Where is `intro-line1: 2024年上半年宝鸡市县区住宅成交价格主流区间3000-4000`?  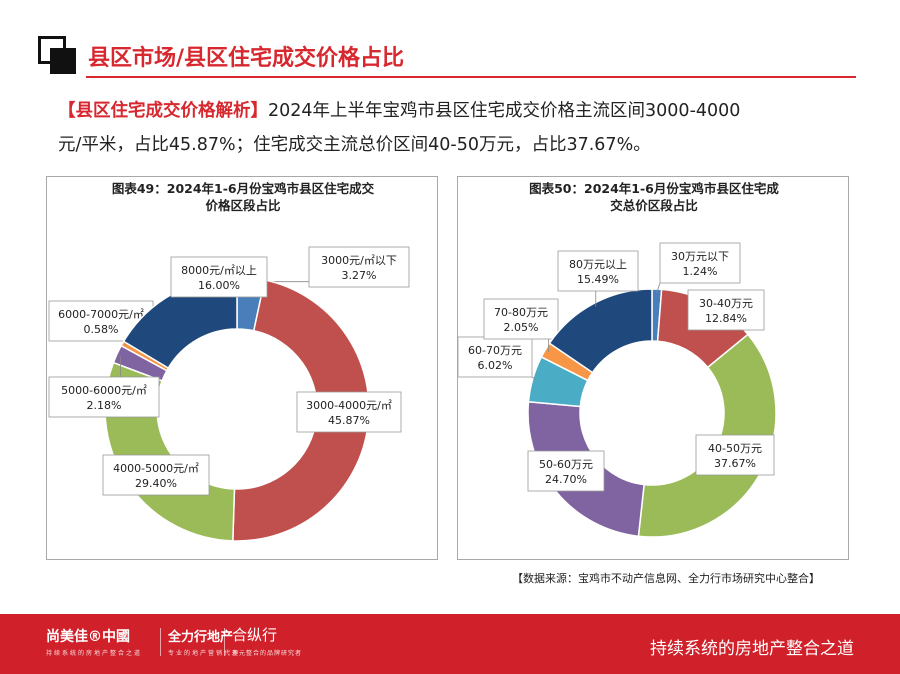 intro-line1: 2024年上半年宝鸡市县区住宅成交价格主流区间3000-4000 is located at coordinates (504, 111).